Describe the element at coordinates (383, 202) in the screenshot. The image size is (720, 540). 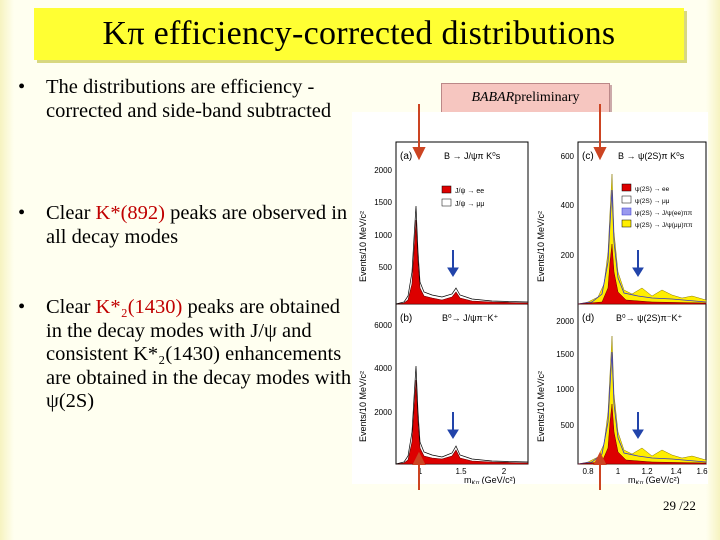
I see `ytick-a-1500: 1500` at that location.